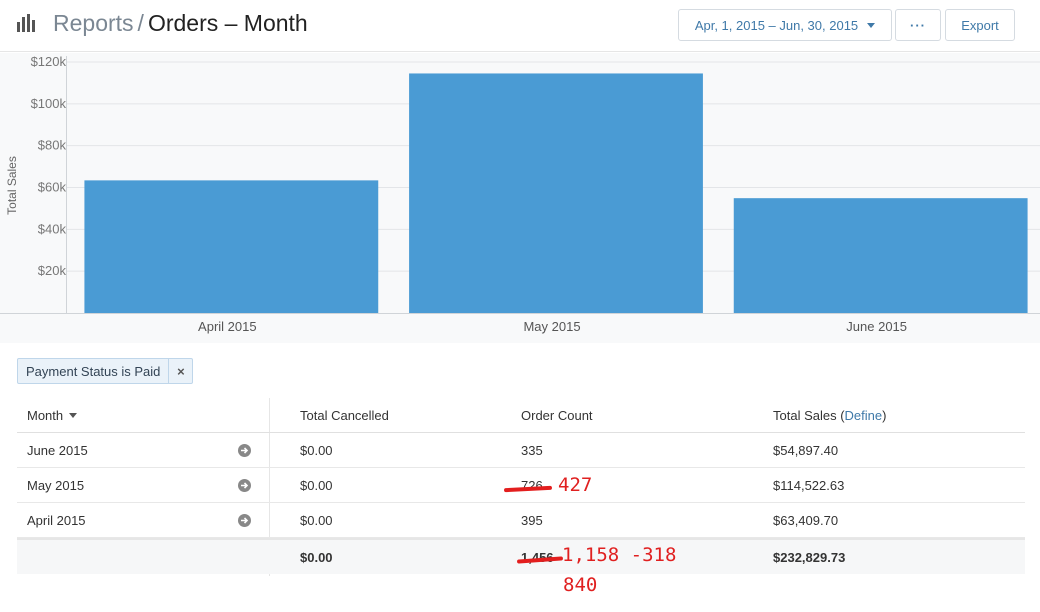 Image resolution: width=1040 pixels, height=612 pixels. What do you see at coordinates (45, 415) in the screenshot?
I see `month-header-label: Month` at bounding box center [45, 415].